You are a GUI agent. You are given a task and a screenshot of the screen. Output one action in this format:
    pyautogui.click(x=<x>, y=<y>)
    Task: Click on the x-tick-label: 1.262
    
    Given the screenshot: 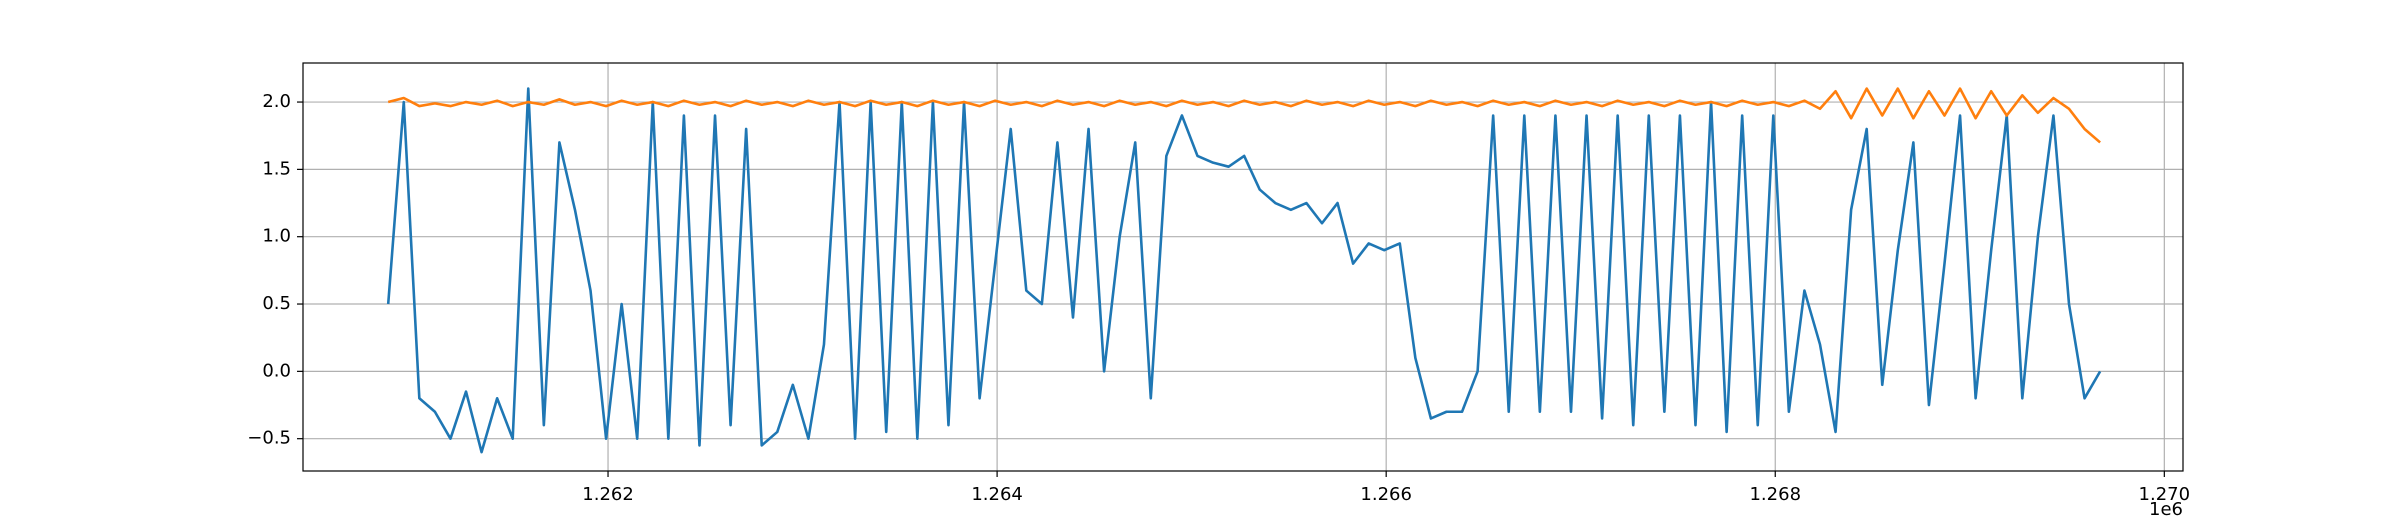 What is the action you would take?
    pyautogui.click(x=608, y=494)
    